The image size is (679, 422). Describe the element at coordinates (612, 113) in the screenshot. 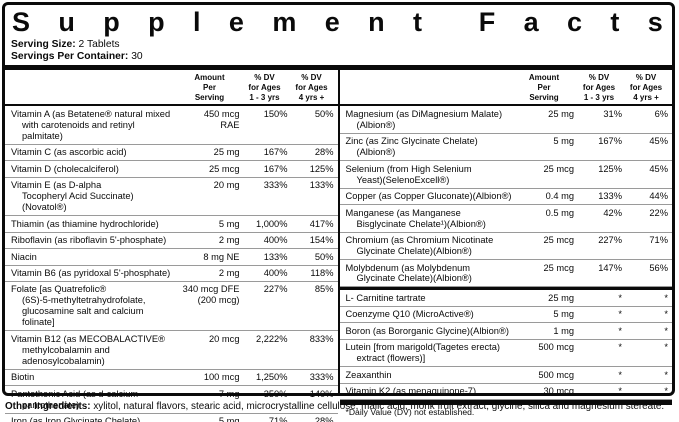

I see `ingredient-dv-1-3: 31%` at that location.